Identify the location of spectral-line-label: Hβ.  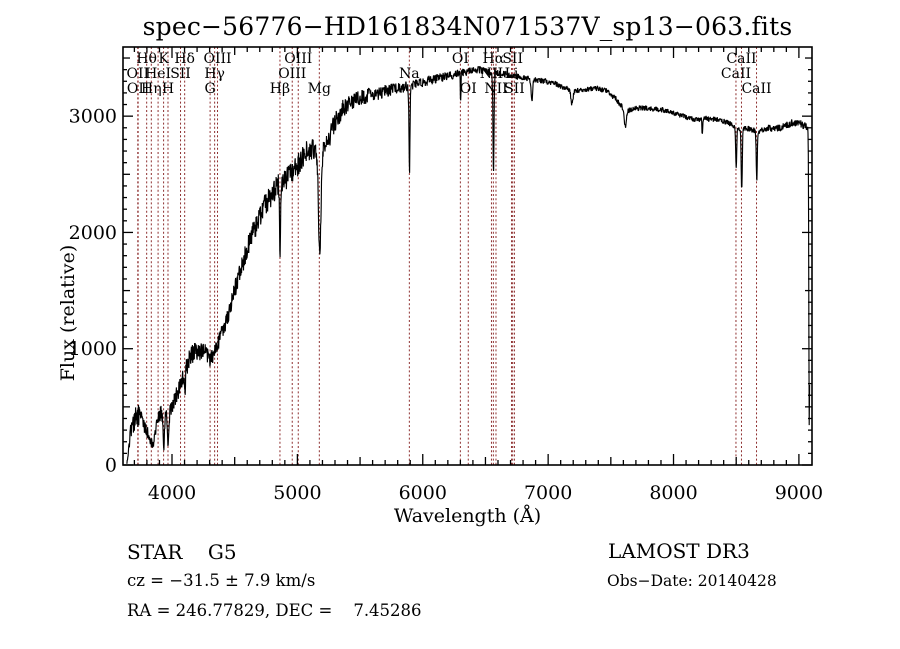
(280, 89).